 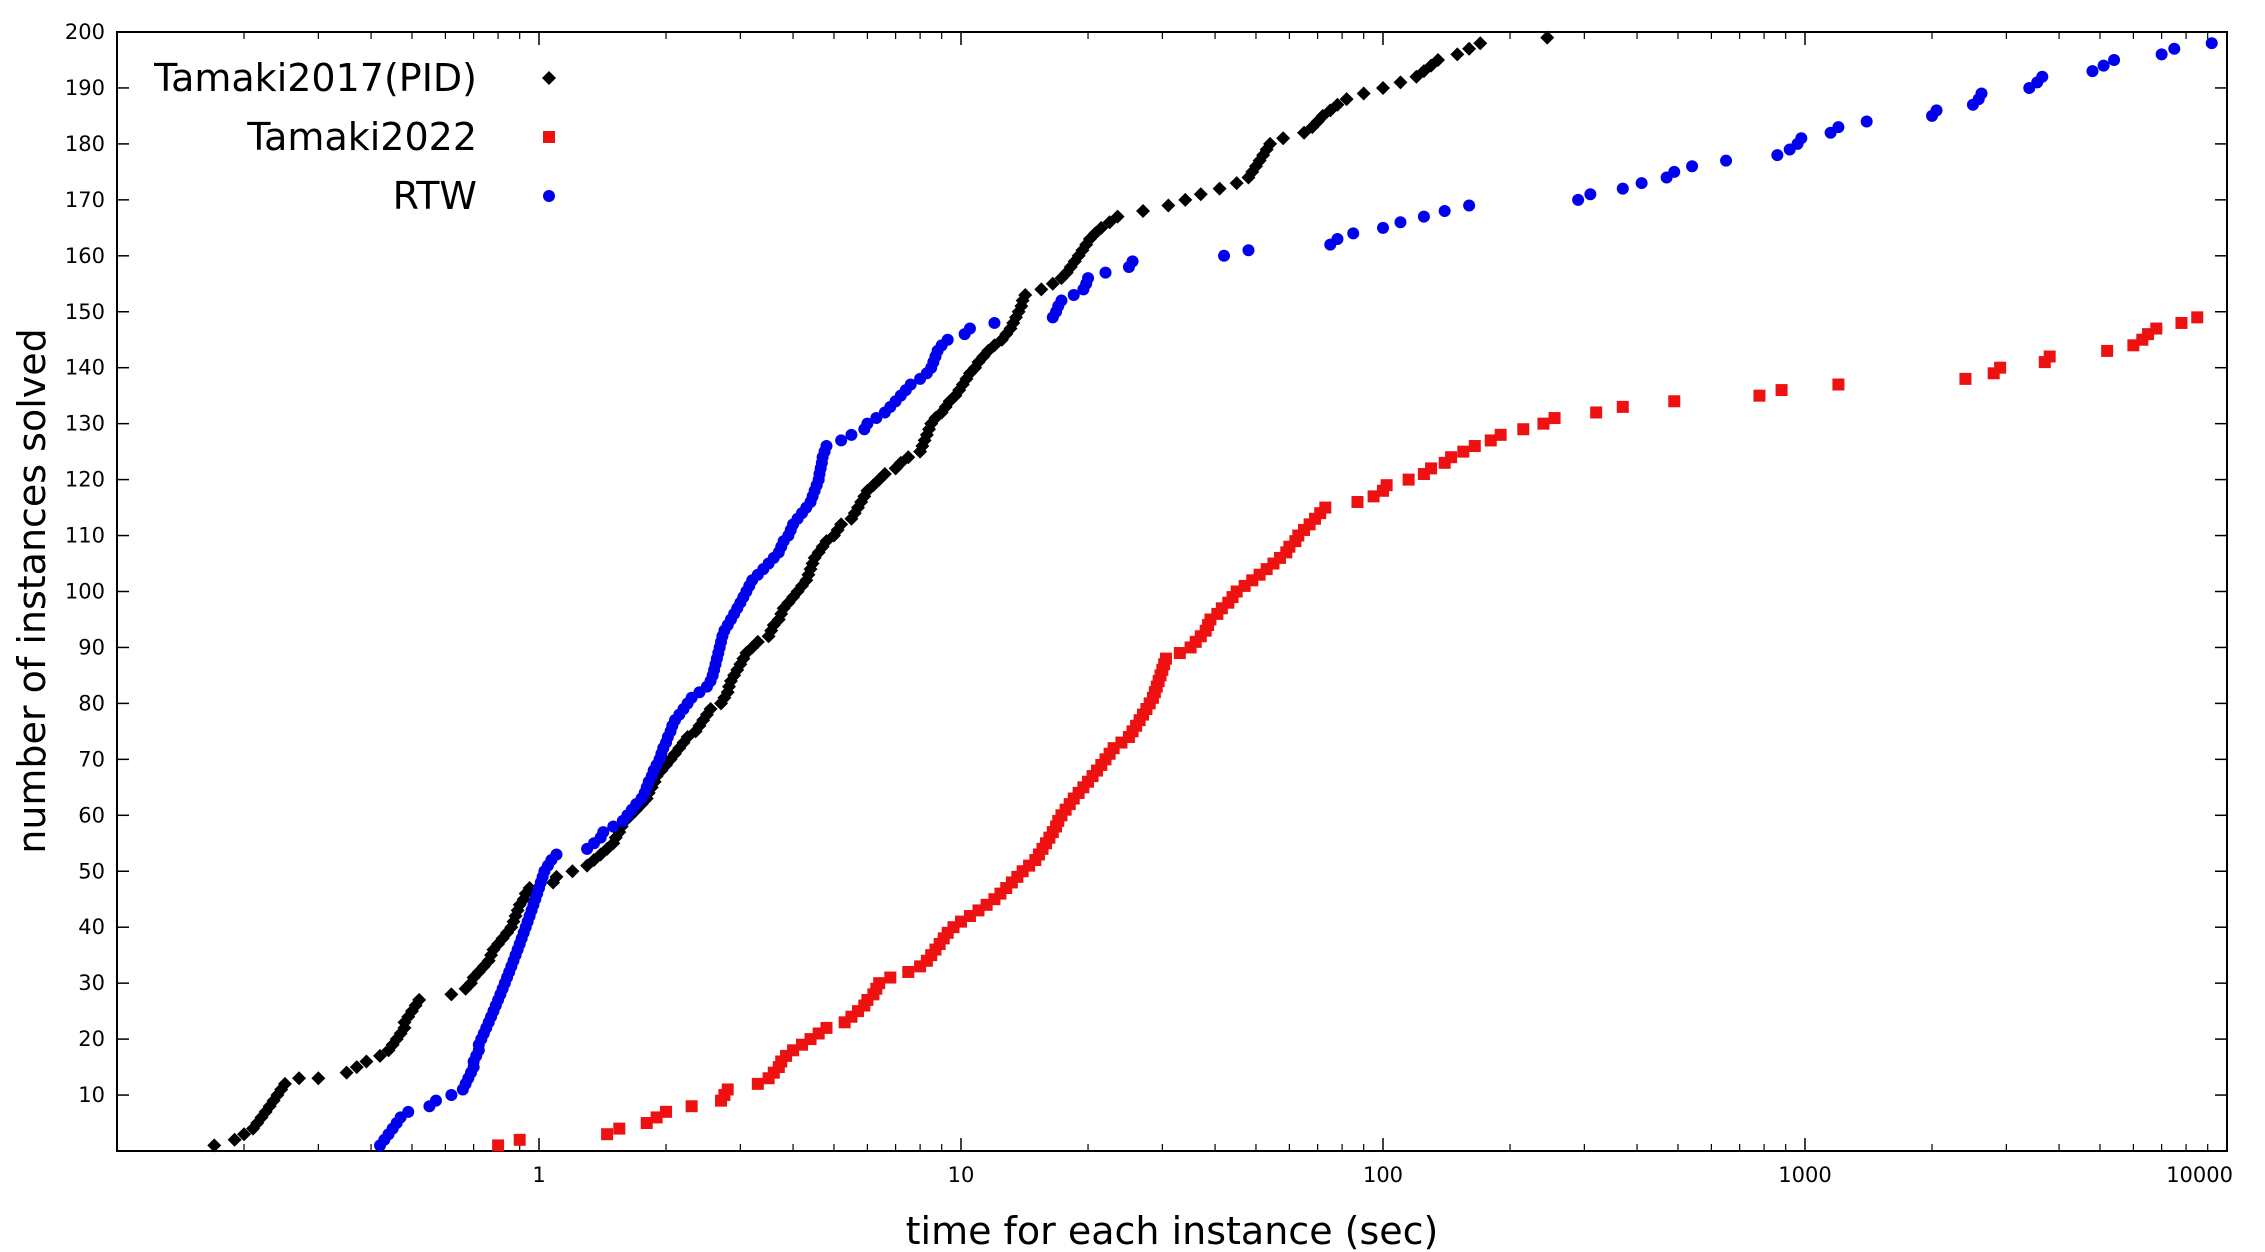 What do you see at coordinates (961, 1175) in the screenshot?
I see `x-tick-label: 10` at bounding box center [961, 1175].